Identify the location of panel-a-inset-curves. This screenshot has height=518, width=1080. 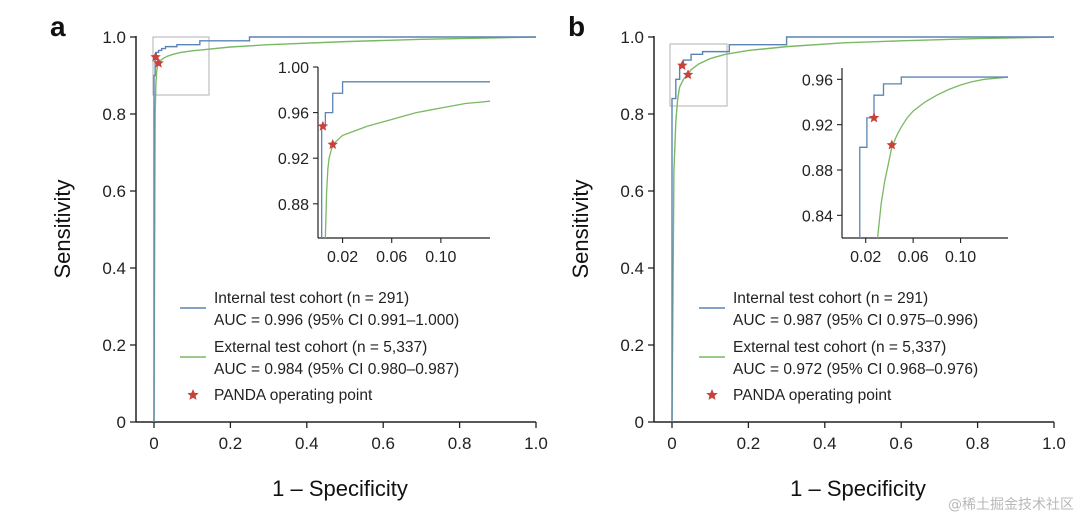
(406, 160).